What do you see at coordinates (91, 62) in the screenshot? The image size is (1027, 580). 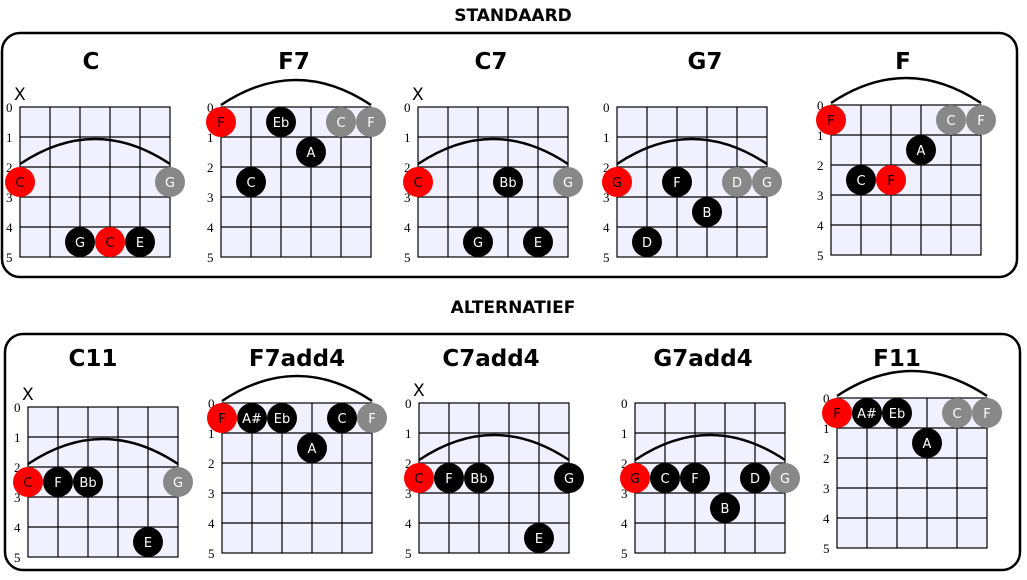 I see `chord-name: C` at bounding box center [91, 62].